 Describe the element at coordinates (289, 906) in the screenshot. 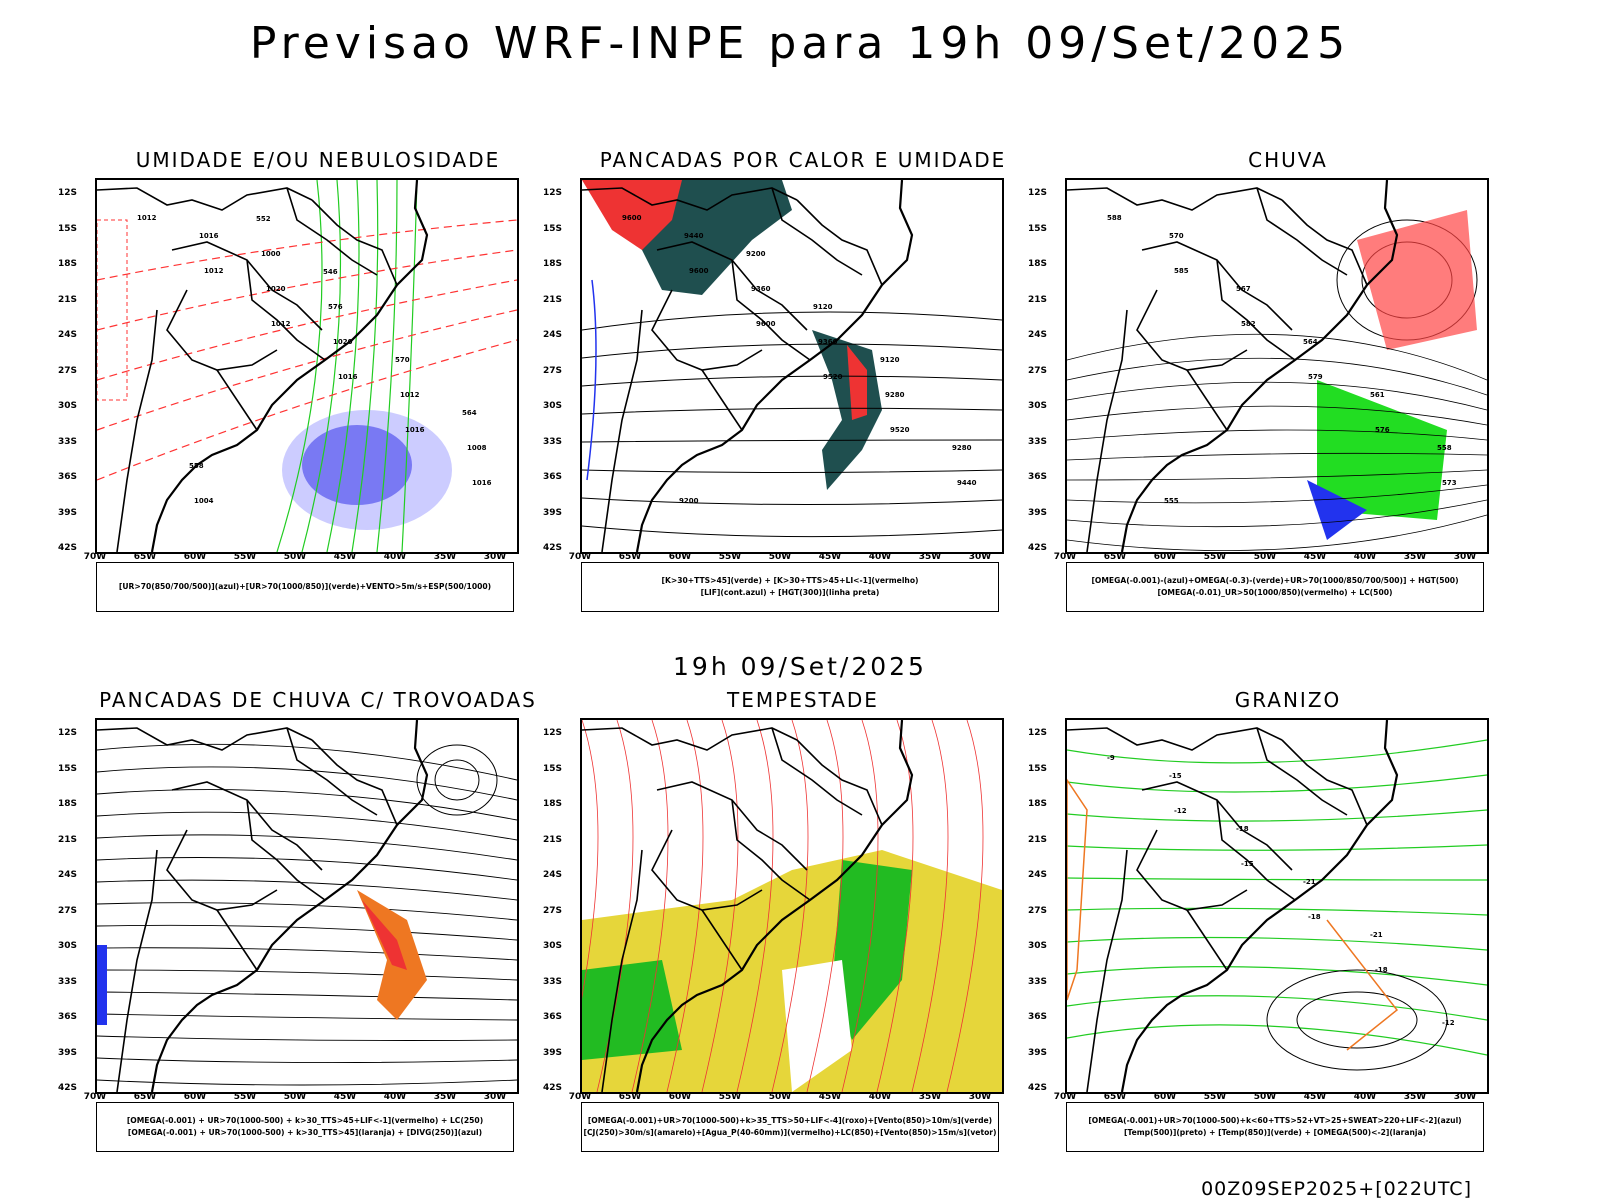

I see `coastline` at that location.